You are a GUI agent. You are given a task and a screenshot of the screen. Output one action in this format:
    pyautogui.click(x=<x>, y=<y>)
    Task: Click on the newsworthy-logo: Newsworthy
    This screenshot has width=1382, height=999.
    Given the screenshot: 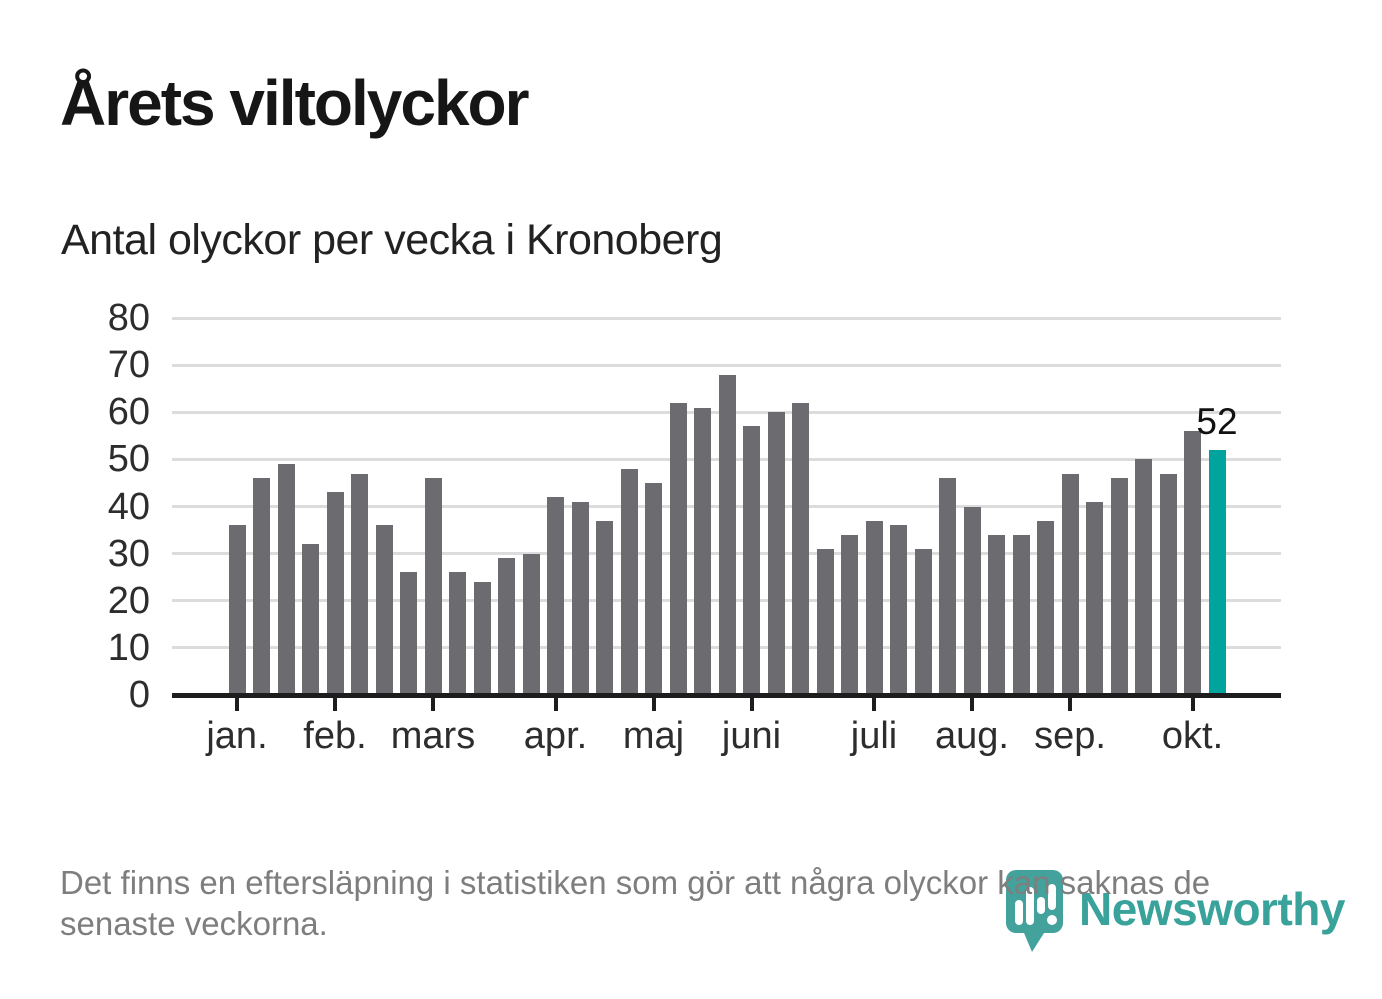 What is the action you would take?
    pyautogui.click(x=1175, y=911)
    